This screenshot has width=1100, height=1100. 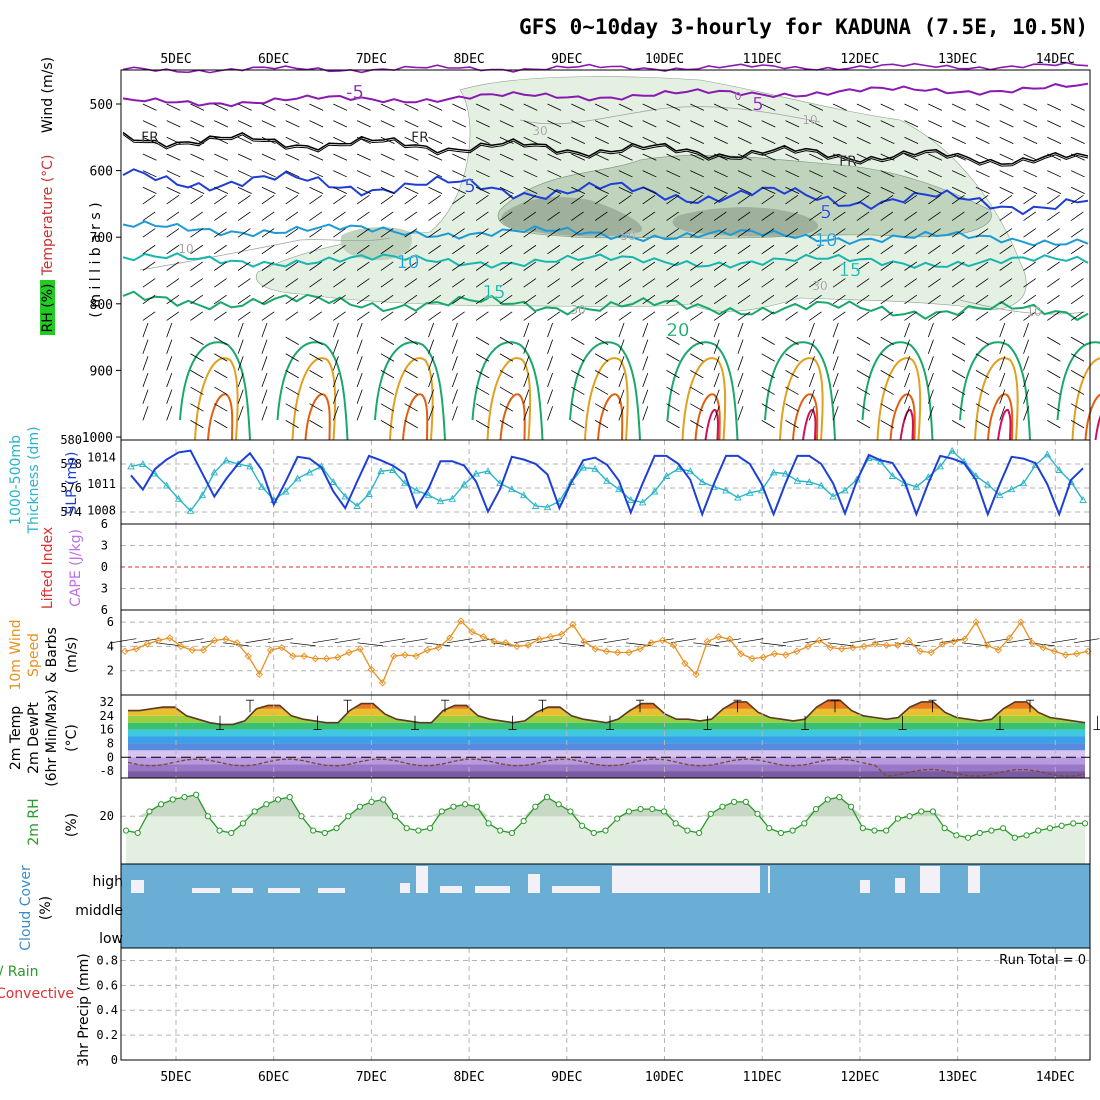 What do you see at coordinates (107, 960) in the screenshot?
I see `precip-tick-0.8: 0.8` at bounding box center [107, 960].